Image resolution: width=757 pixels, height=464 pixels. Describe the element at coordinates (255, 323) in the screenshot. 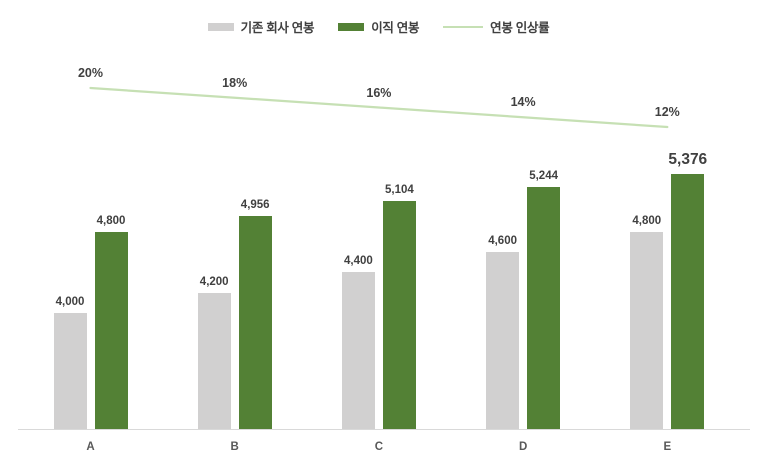

I see `bar-new-salary-B` at that location.